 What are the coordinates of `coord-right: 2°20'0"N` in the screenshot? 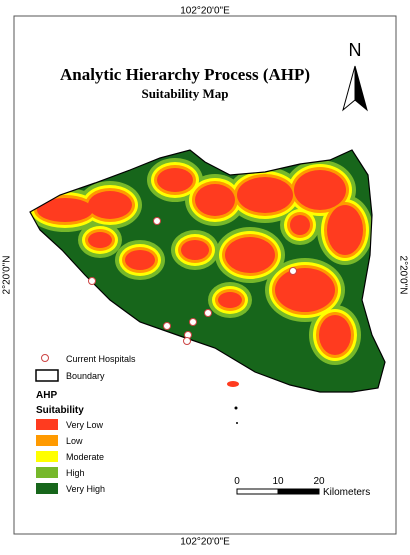 It's located at (402, 275).